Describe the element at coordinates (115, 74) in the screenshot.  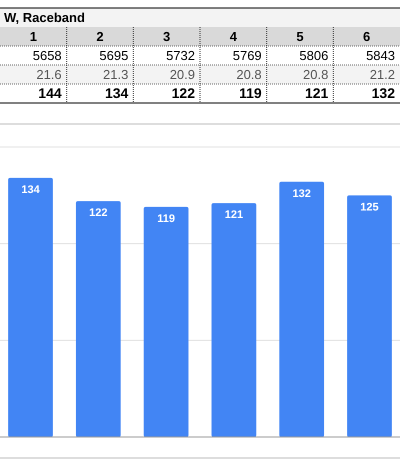
I see `data-label: 21.3` at that location.